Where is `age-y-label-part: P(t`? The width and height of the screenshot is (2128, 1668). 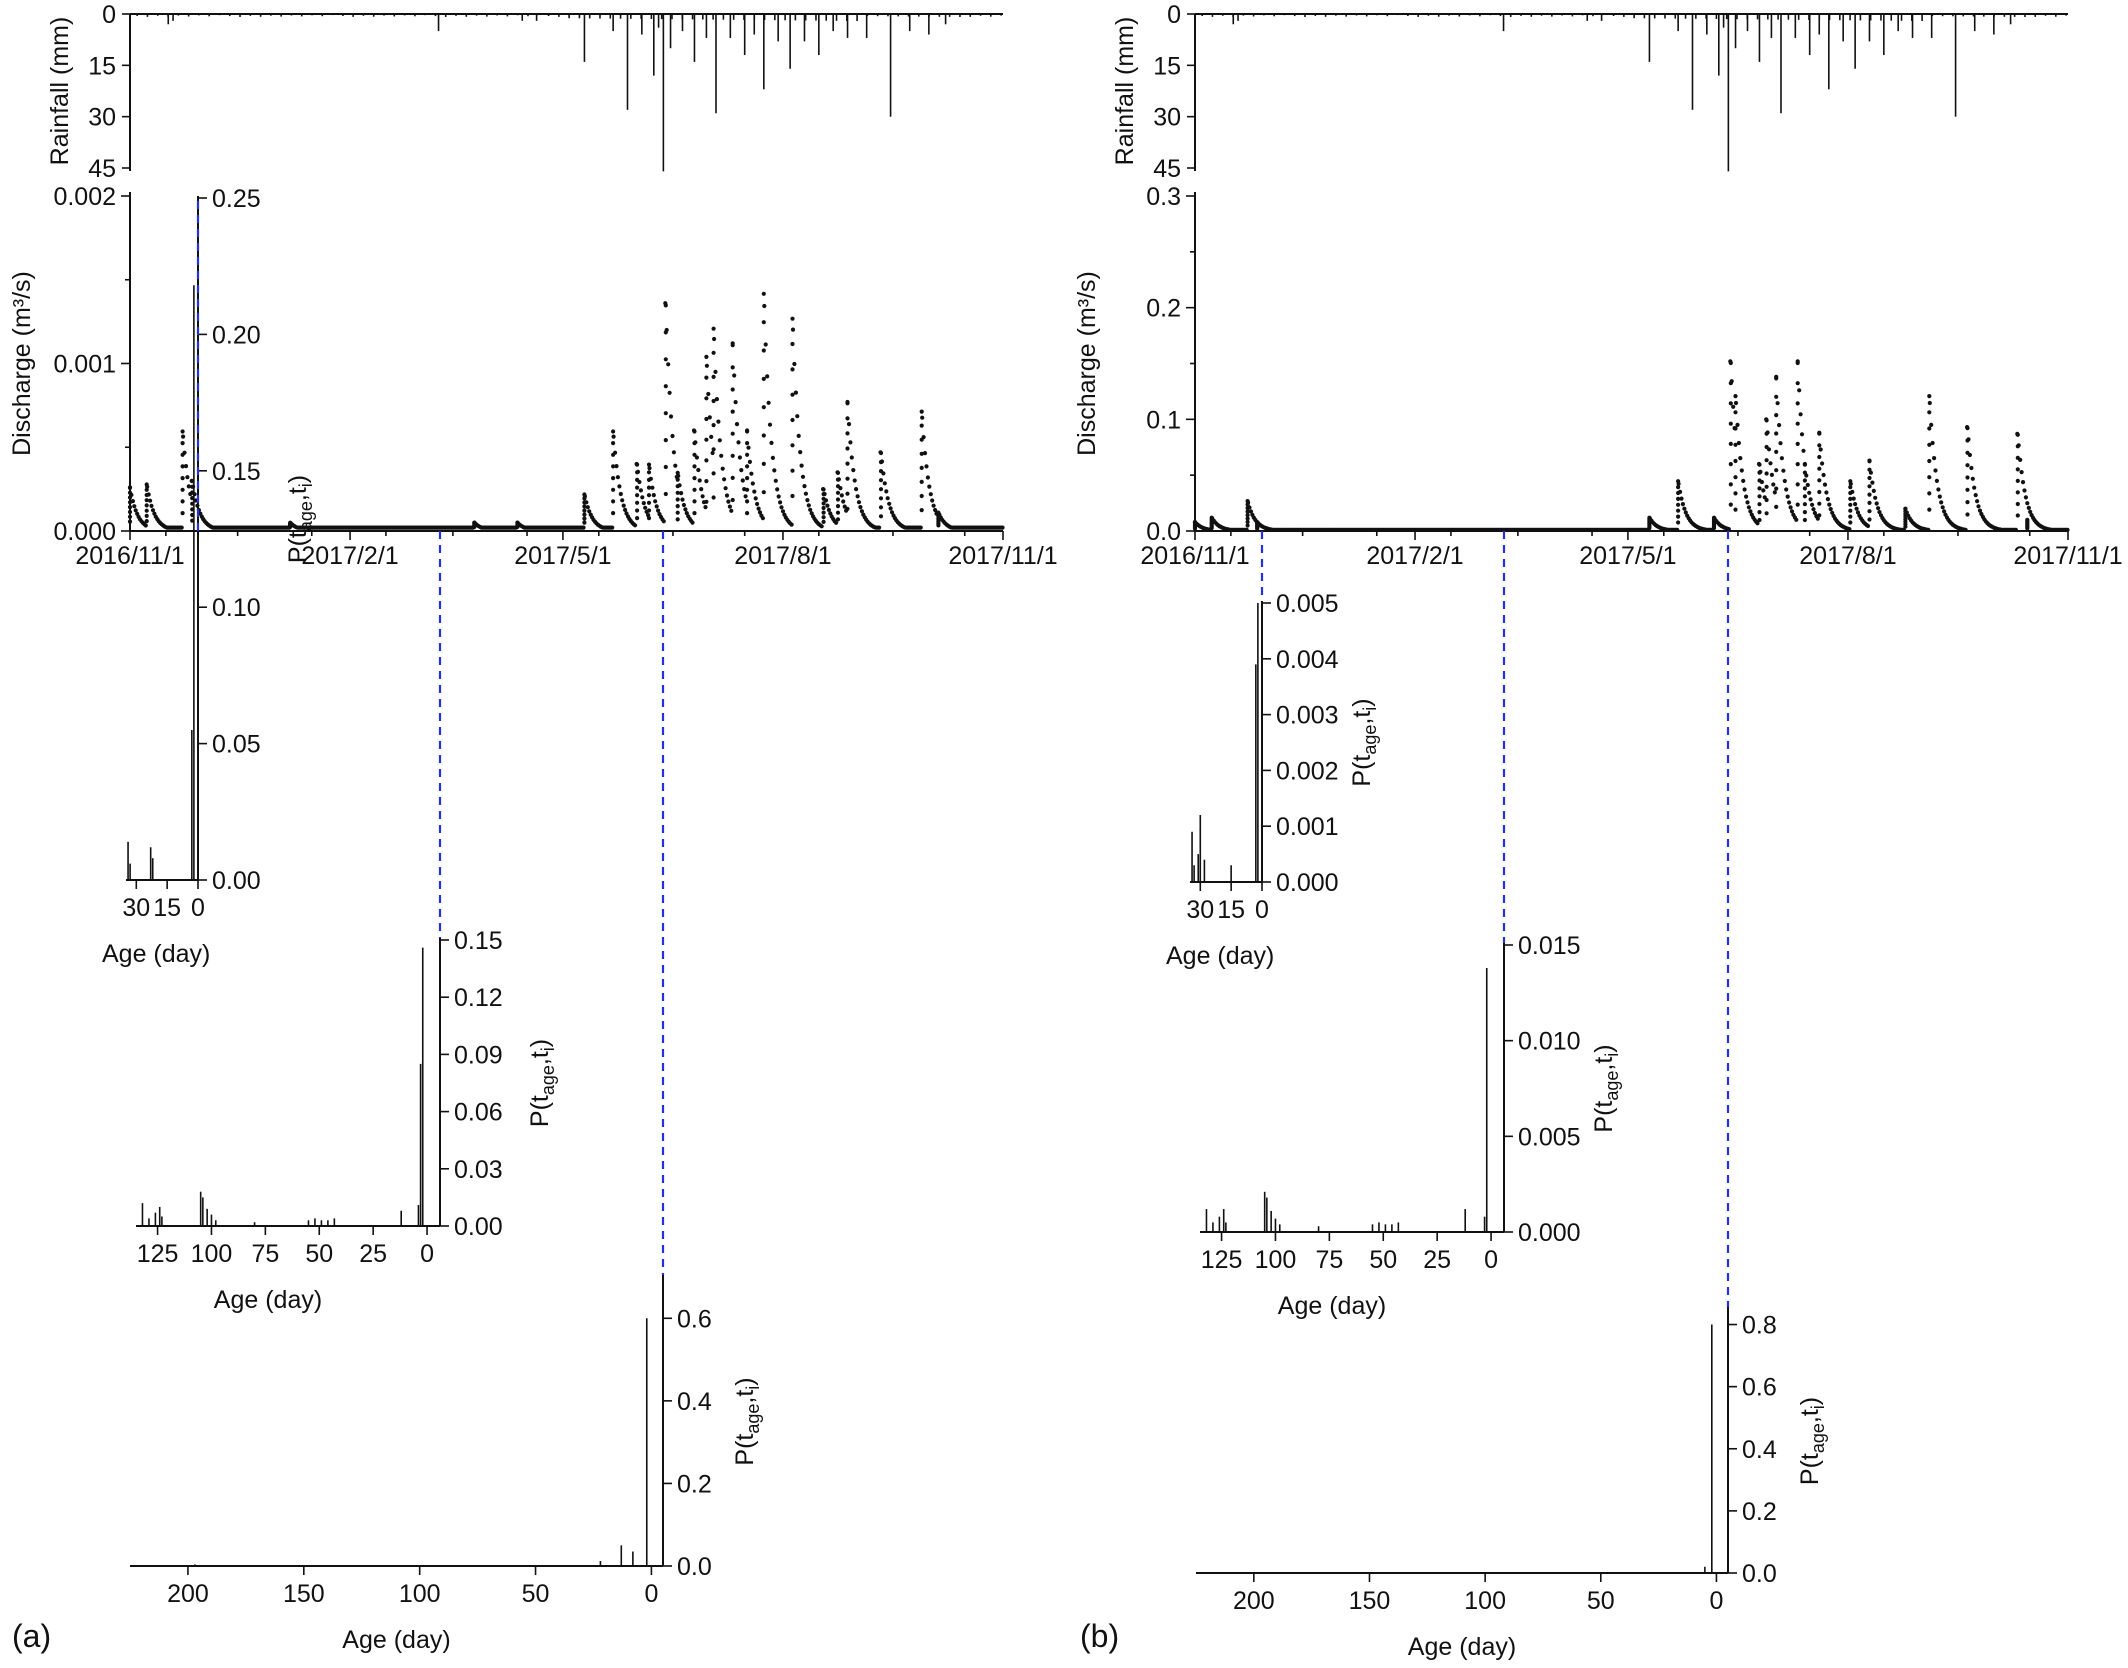
age-y-label-part: P(t is located at coordinates (298, 547).